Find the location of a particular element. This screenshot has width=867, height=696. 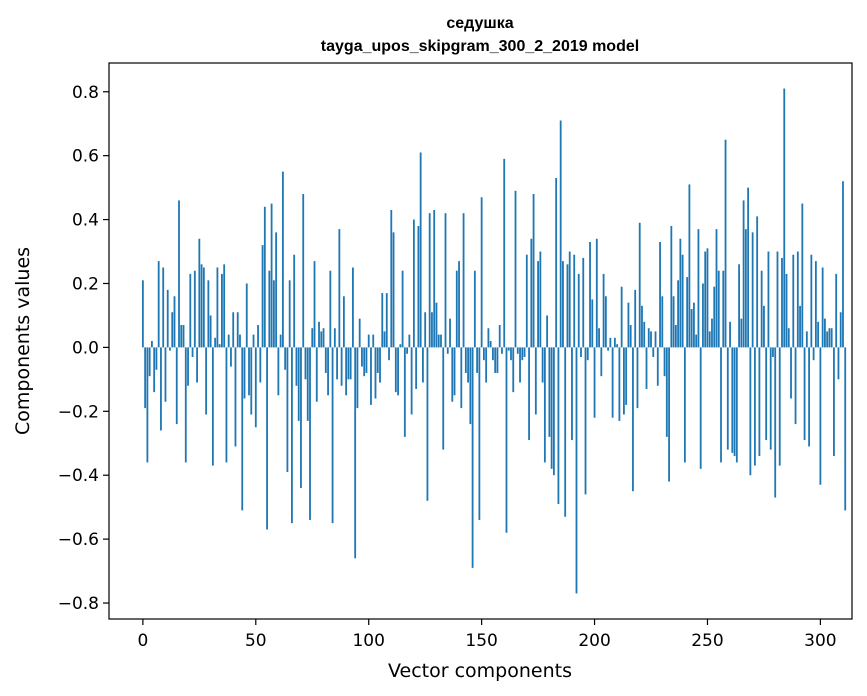

x-axis-label: Vector components is located at coordinates (480, 671).